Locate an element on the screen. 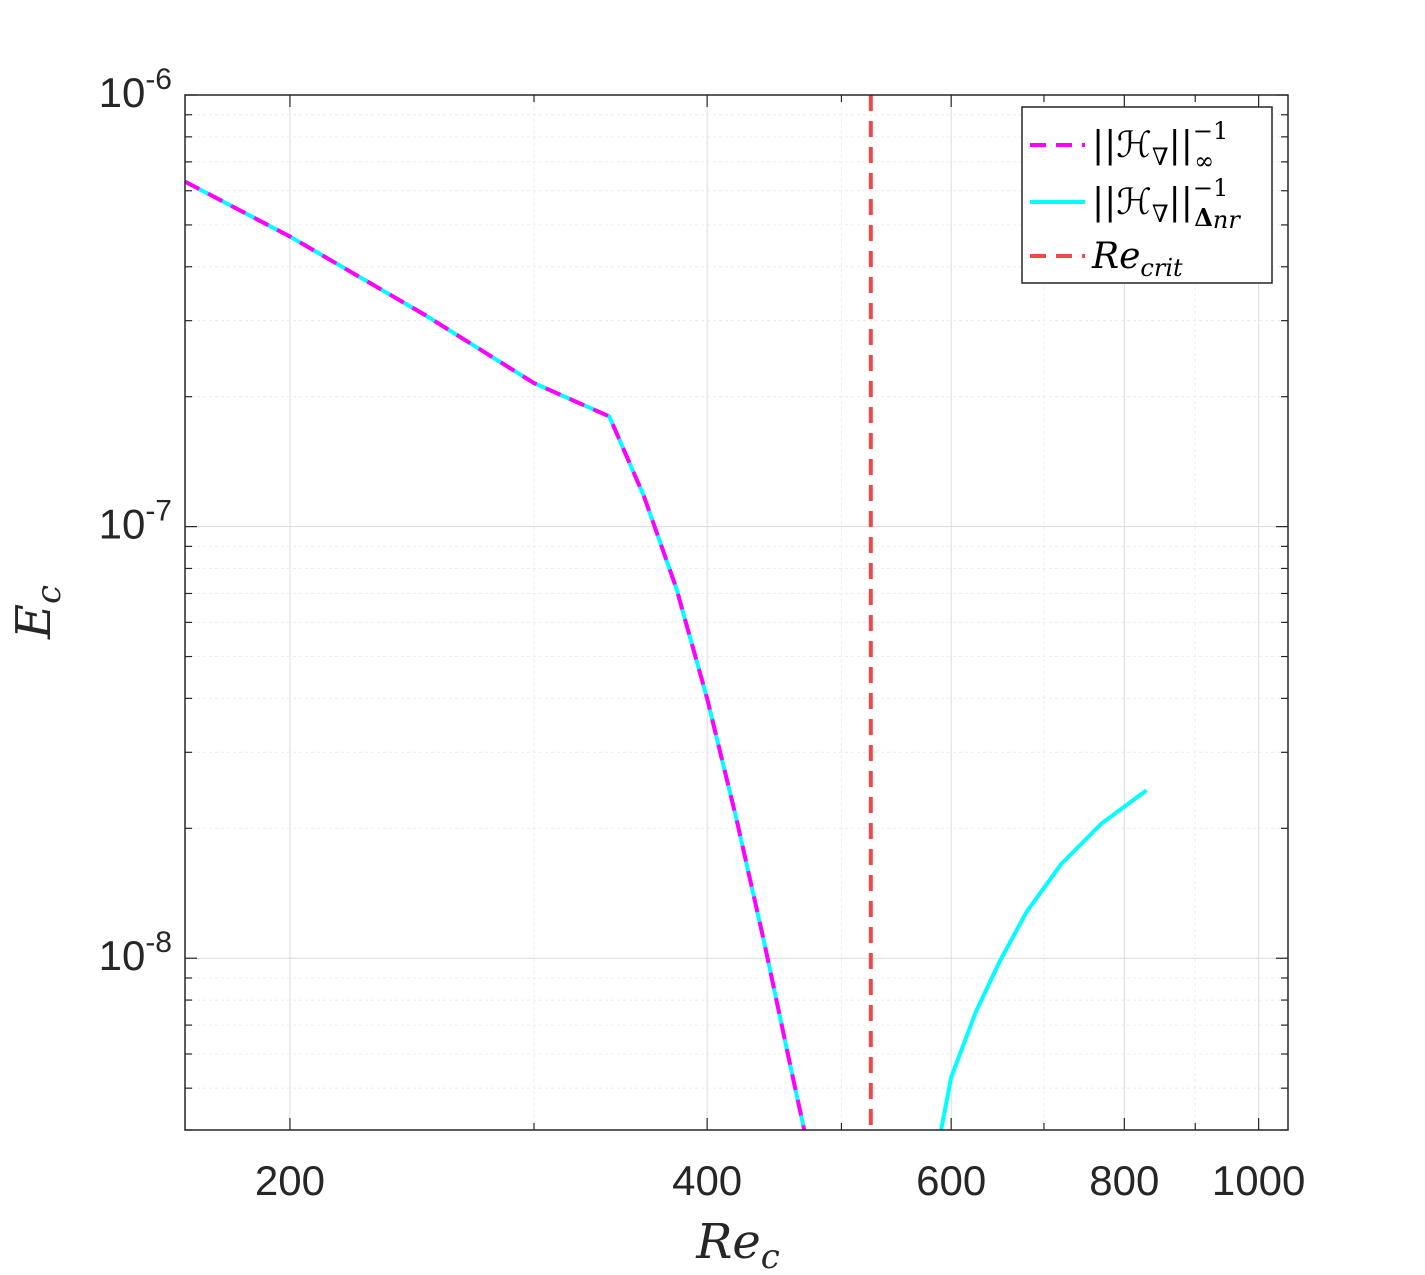  x-tick-label: 1000 is located at coordinates (1258, 1180).